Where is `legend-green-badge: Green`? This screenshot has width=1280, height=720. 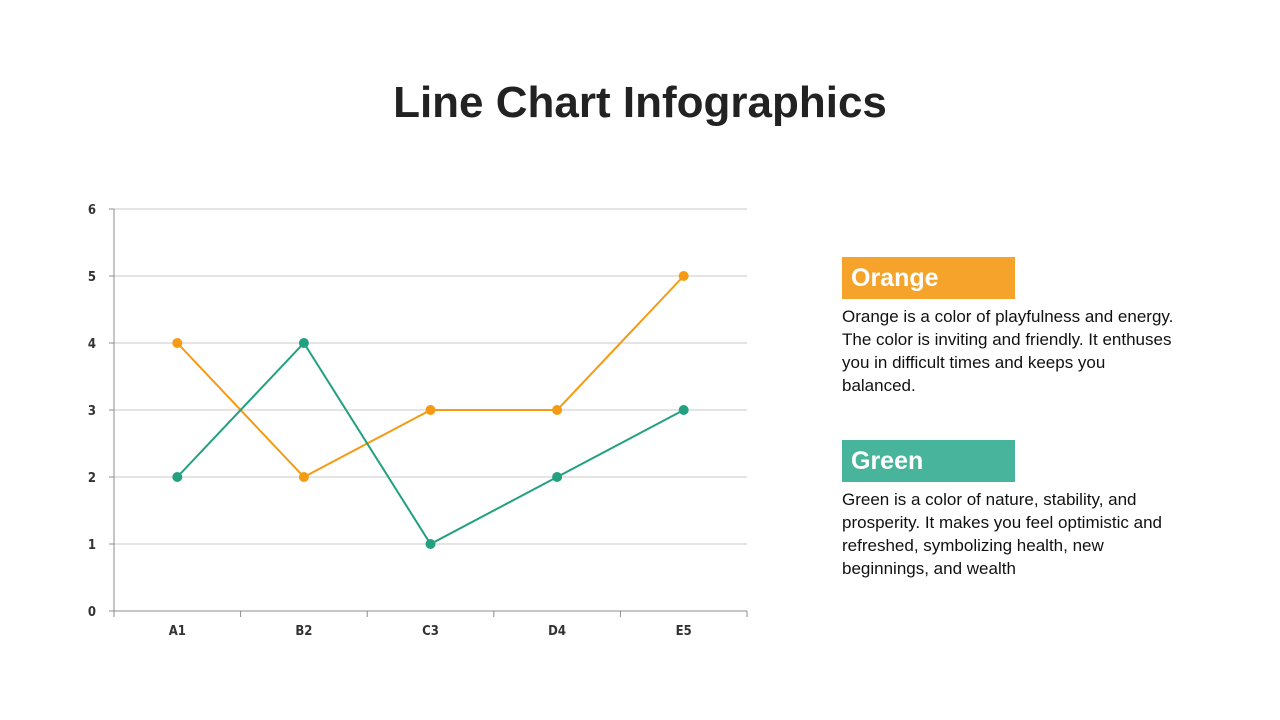 legend-green-badge: Green is located at coordinates (928, 461).